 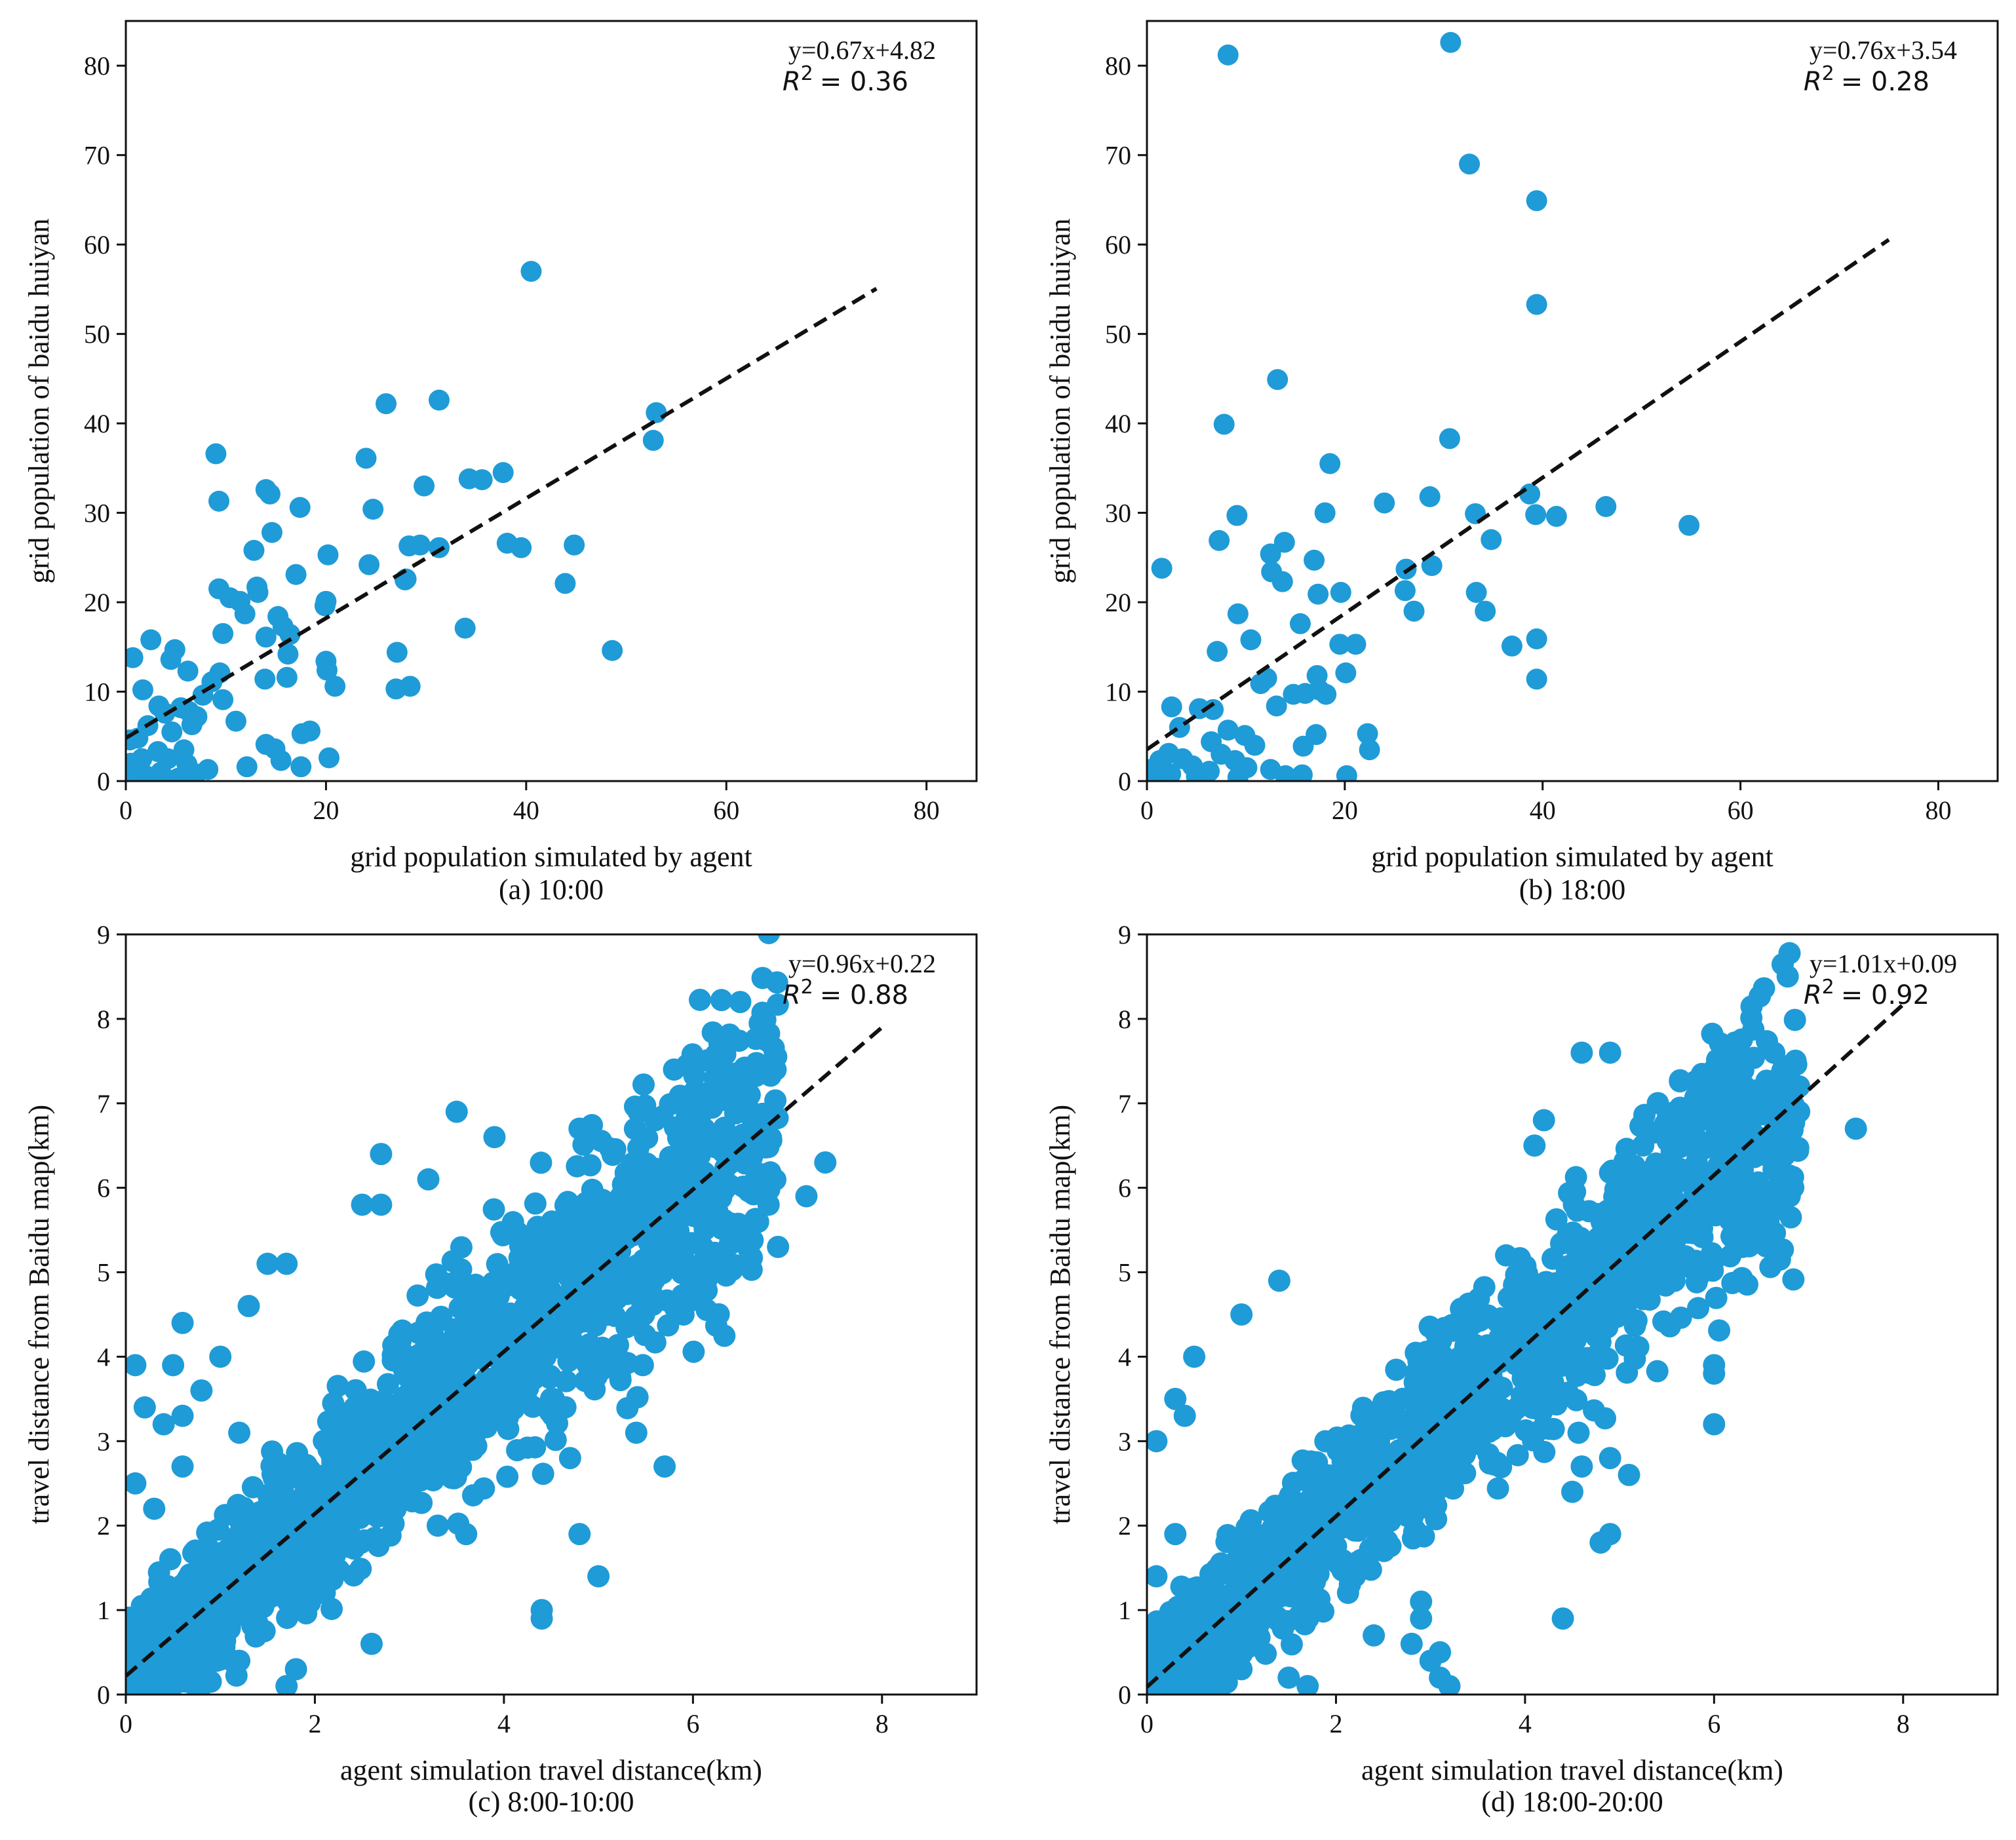 What do you see at coordinates (1938, 810) in the screenshot?
I see `x-tick-label: 80` at bounding box center [1938, 810].